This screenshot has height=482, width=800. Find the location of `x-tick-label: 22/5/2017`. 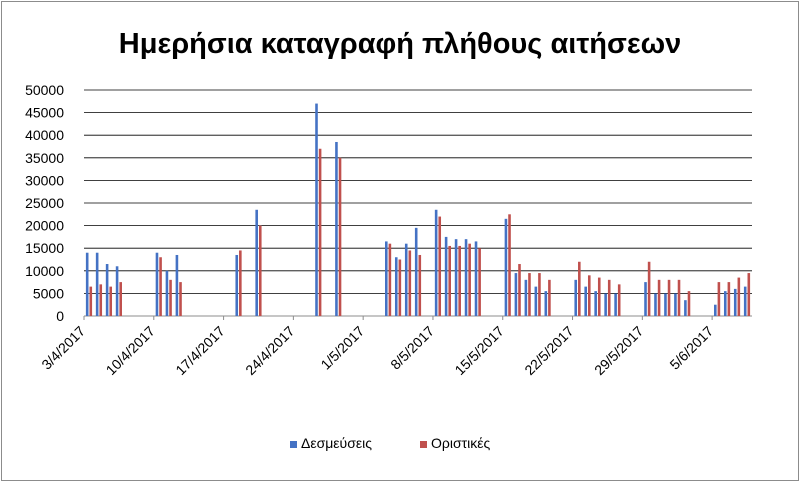

x-tick-label: 22/5/2017 is located at coordinates (549, 351).